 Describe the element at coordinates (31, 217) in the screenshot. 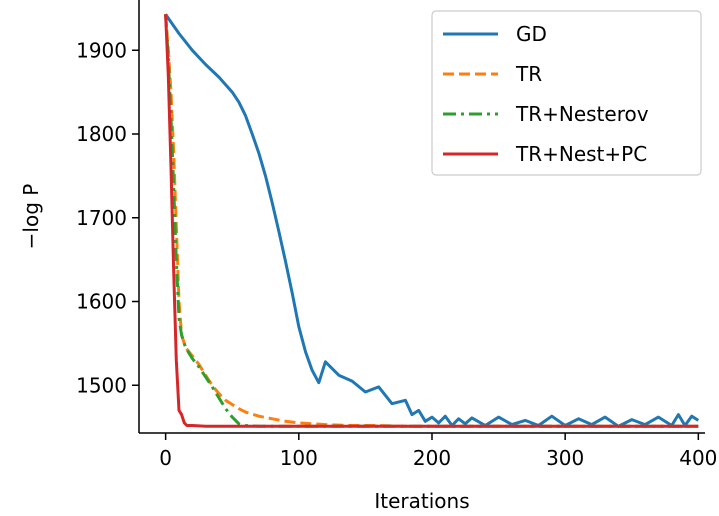

I see `y-axis-label: −log P` at that location.